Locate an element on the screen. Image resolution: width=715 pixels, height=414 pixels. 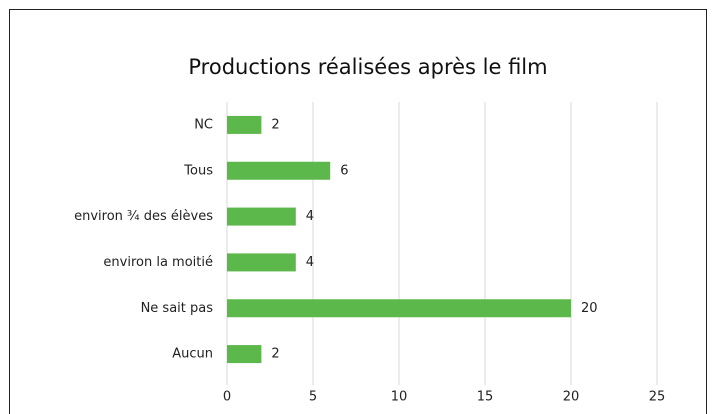
chart-title: Productions réalisées après le film is located at coordinates (367, 67).